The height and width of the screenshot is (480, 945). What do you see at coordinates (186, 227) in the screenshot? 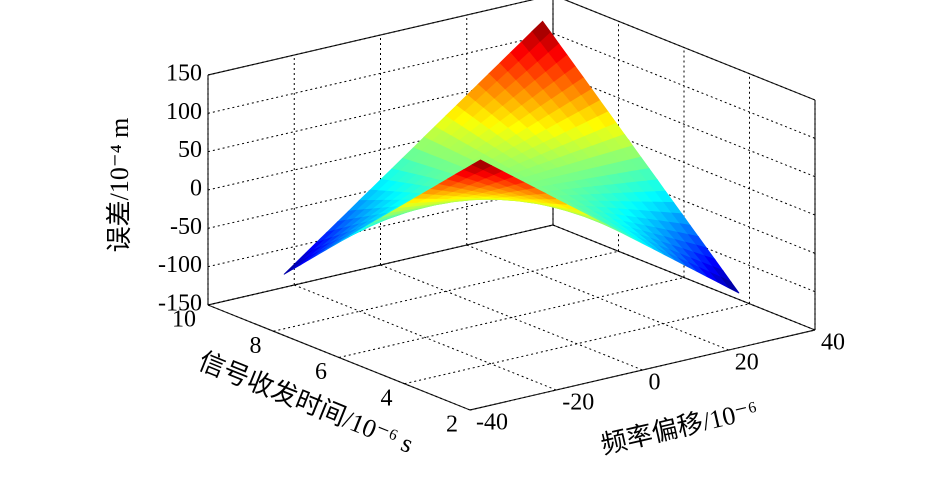
I see `z-tick-label: -50` at bounding box center [186, 227].